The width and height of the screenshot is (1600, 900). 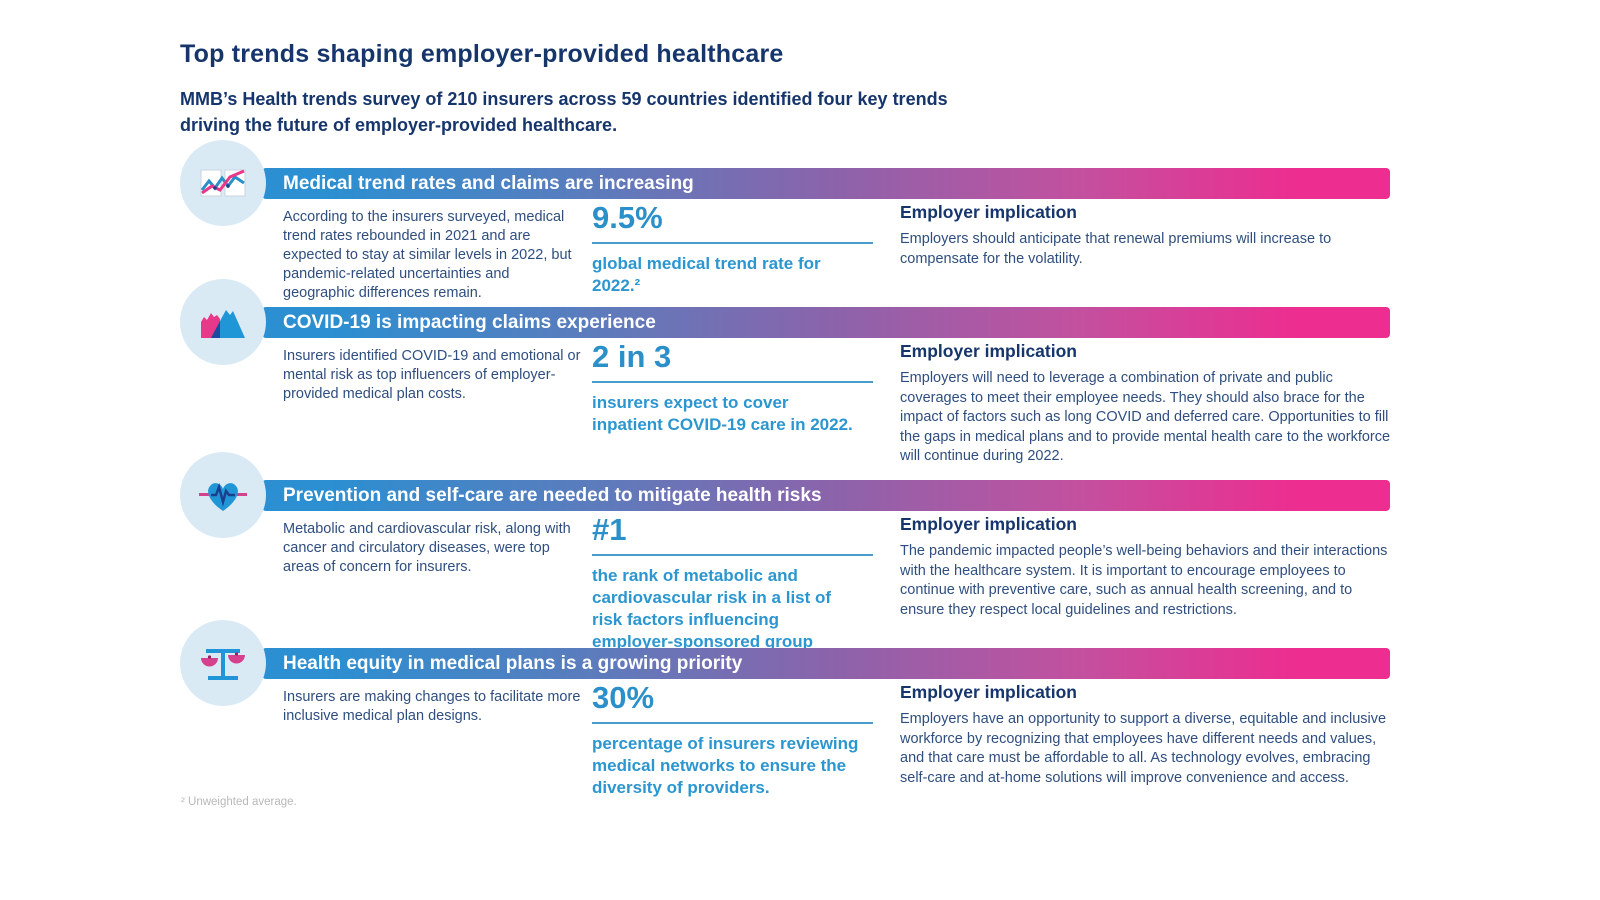 I want to click on trend-chart-icon, so click(x=223, y=183).